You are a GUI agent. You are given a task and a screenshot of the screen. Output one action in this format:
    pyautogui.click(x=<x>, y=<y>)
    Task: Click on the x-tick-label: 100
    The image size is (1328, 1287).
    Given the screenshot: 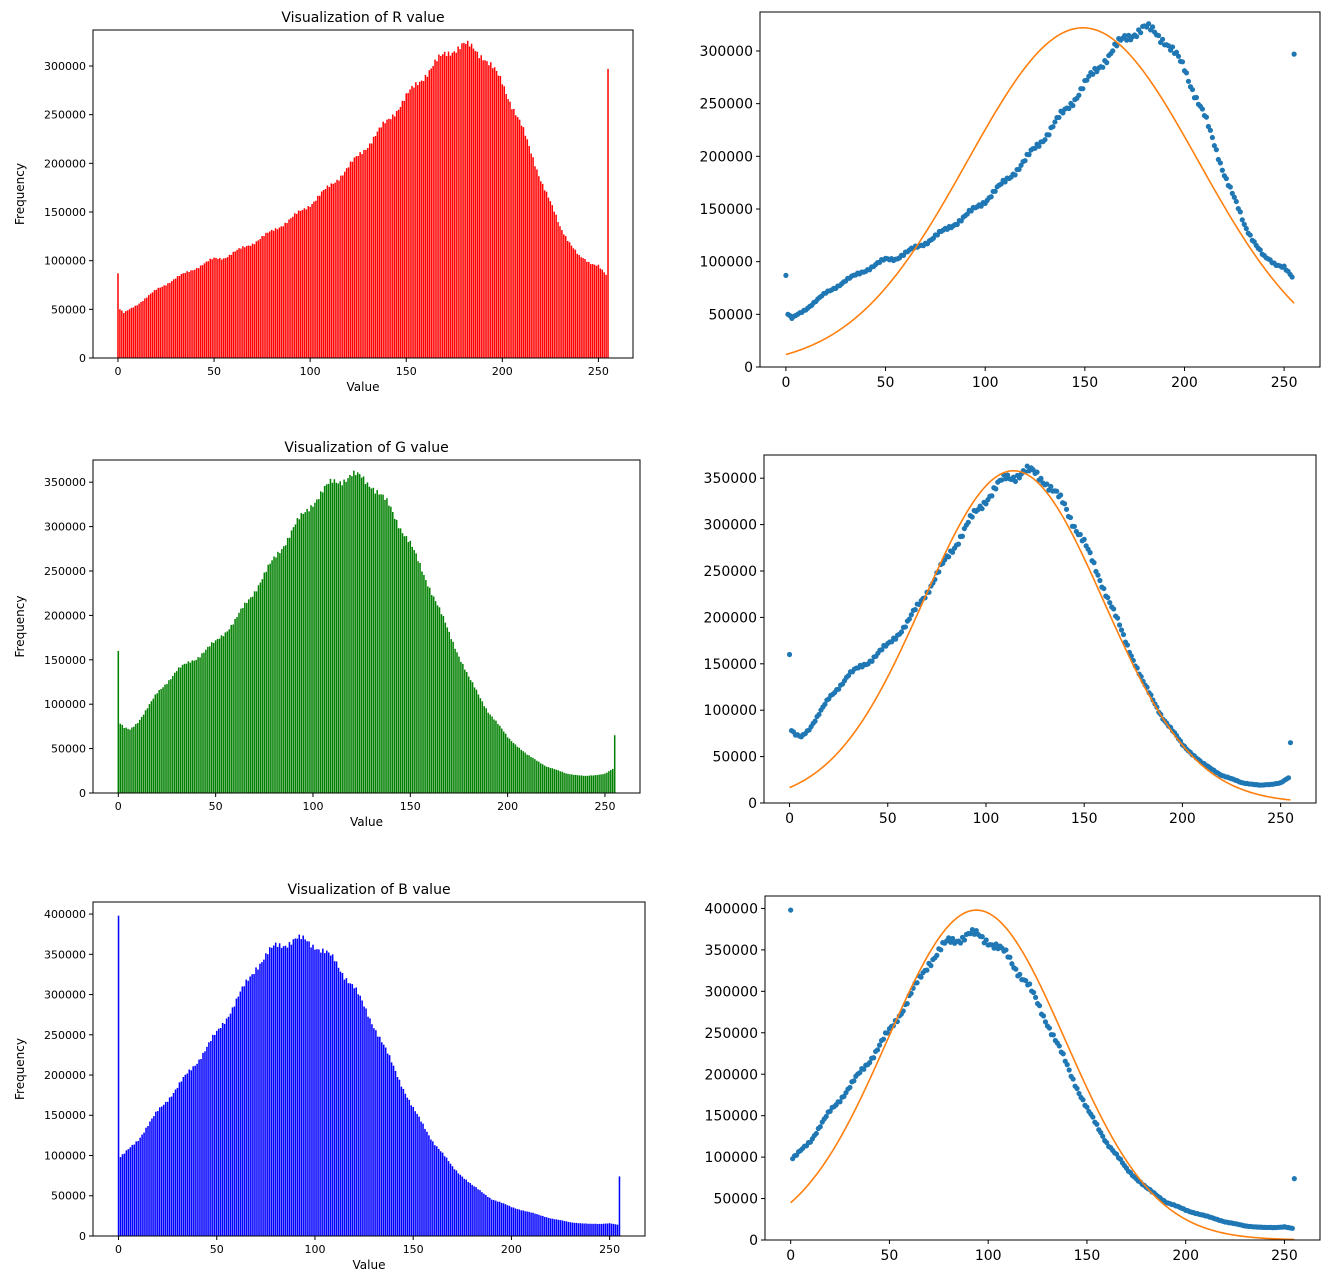 What is the action you would take?
    pyautogui.click(x=310, y=371)
    